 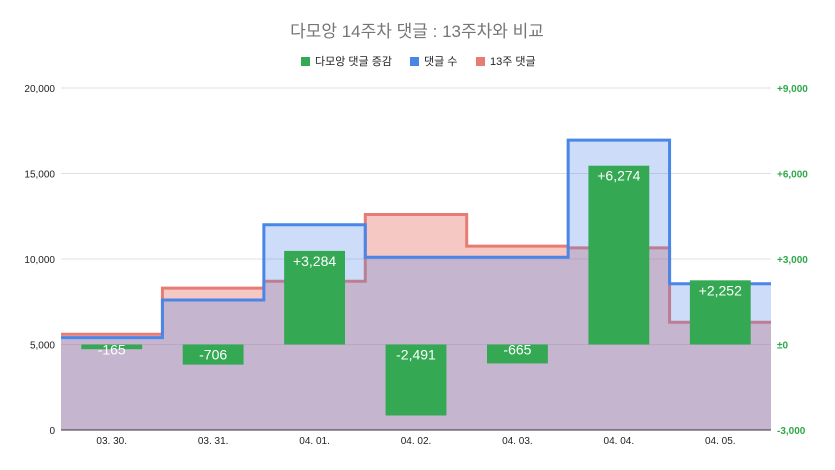 I want to click on bar-data-label: -165, so click(x=112, y=350).